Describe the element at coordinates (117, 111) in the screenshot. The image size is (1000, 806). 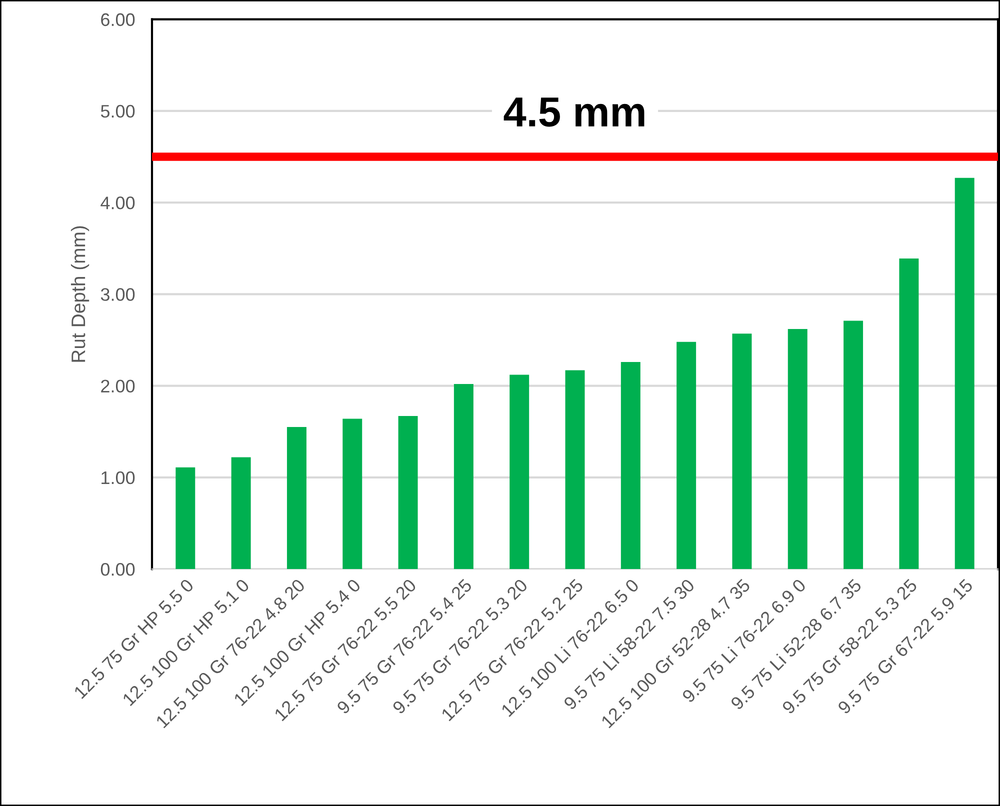
I see `y-tick-label: 5.00` at that location.